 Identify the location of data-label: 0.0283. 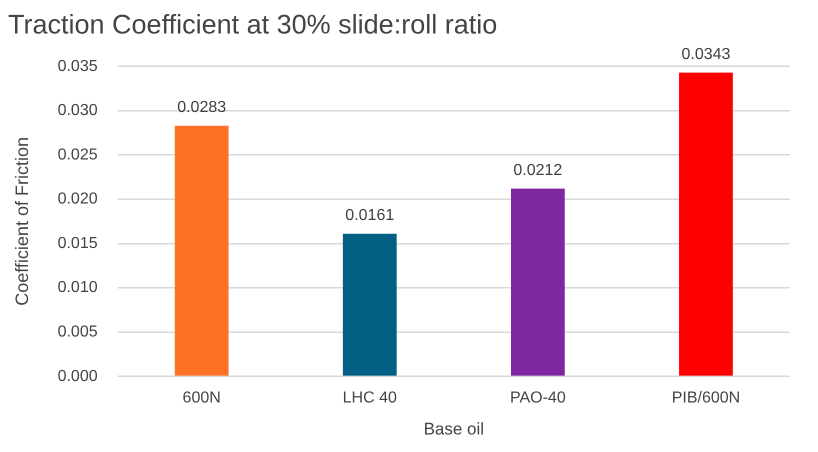
(201, 107).